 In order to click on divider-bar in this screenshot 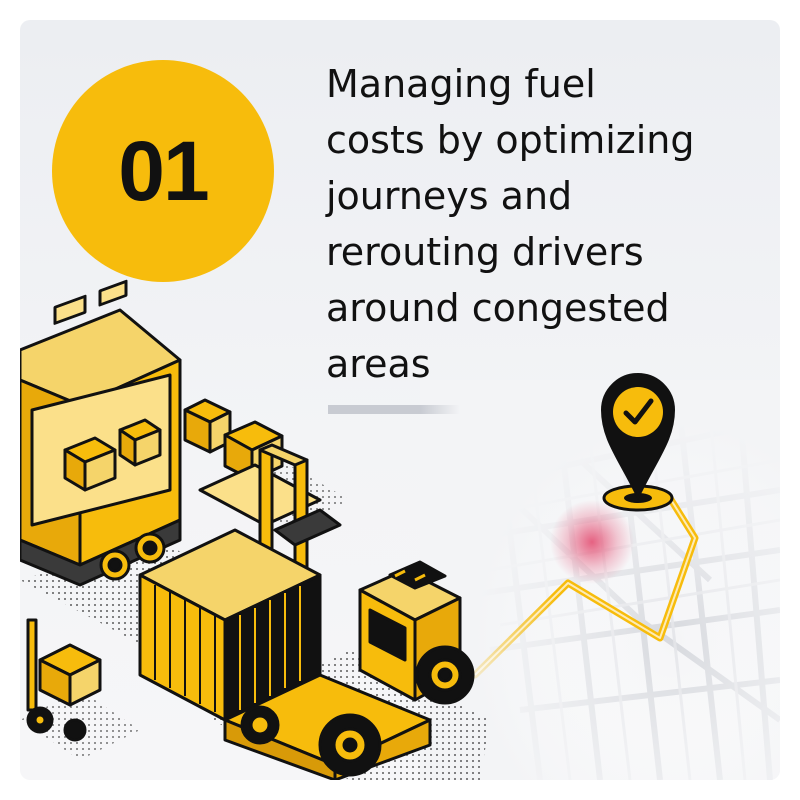, I will do `click(394, 409)`.